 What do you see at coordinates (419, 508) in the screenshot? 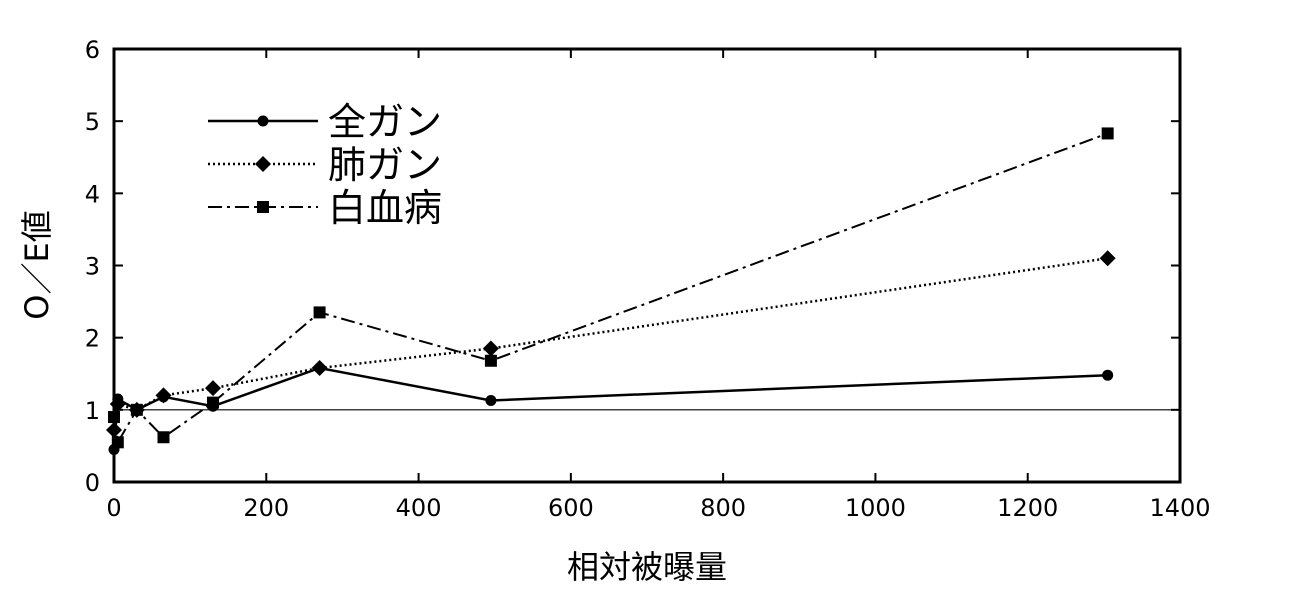
I see `x-tick-label: 400` at bounding box center [419, 508].